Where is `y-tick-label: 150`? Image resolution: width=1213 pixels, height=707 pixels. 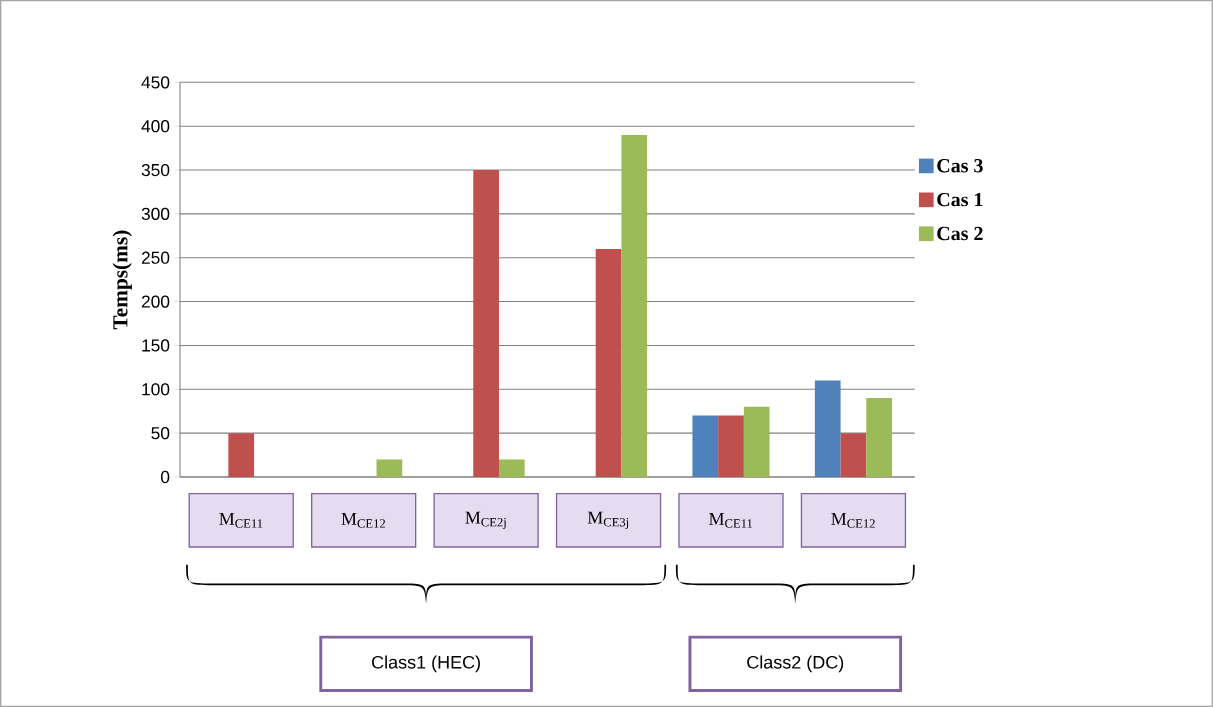
y-tick-label: 150 is located at coordinates (156, 345).